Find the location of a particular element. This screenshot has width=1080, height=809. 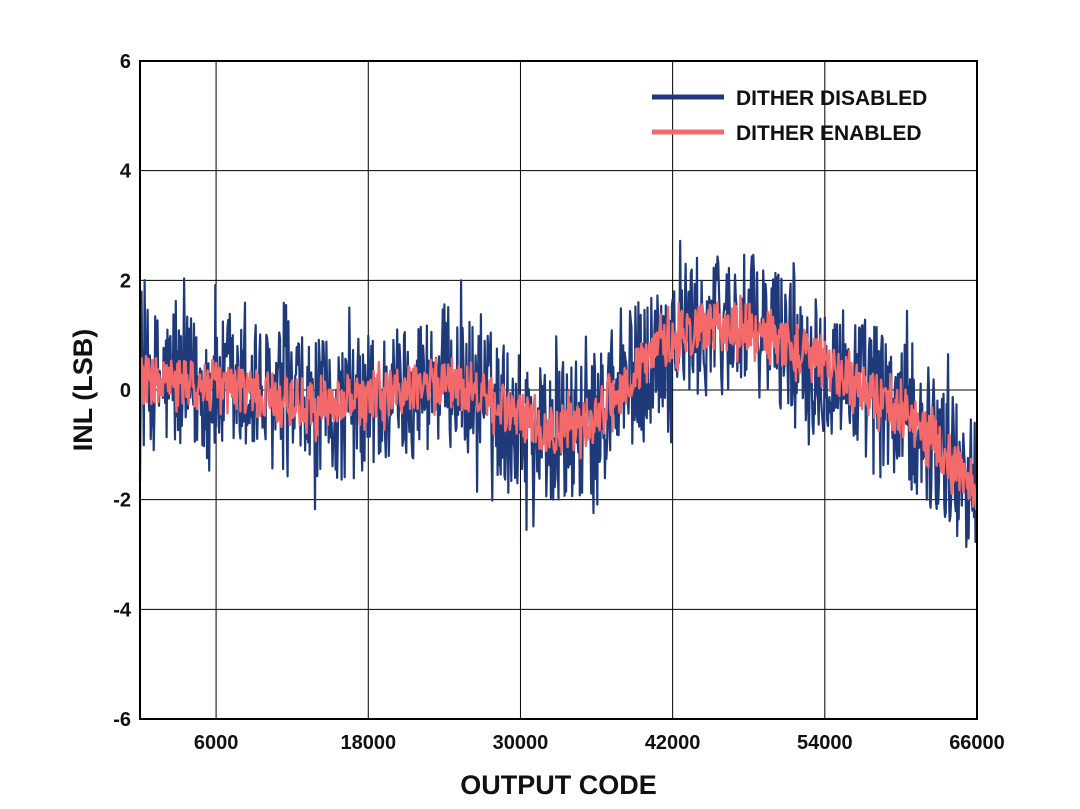

x-tick-label: 66000 is located at coordinates (977, 743).